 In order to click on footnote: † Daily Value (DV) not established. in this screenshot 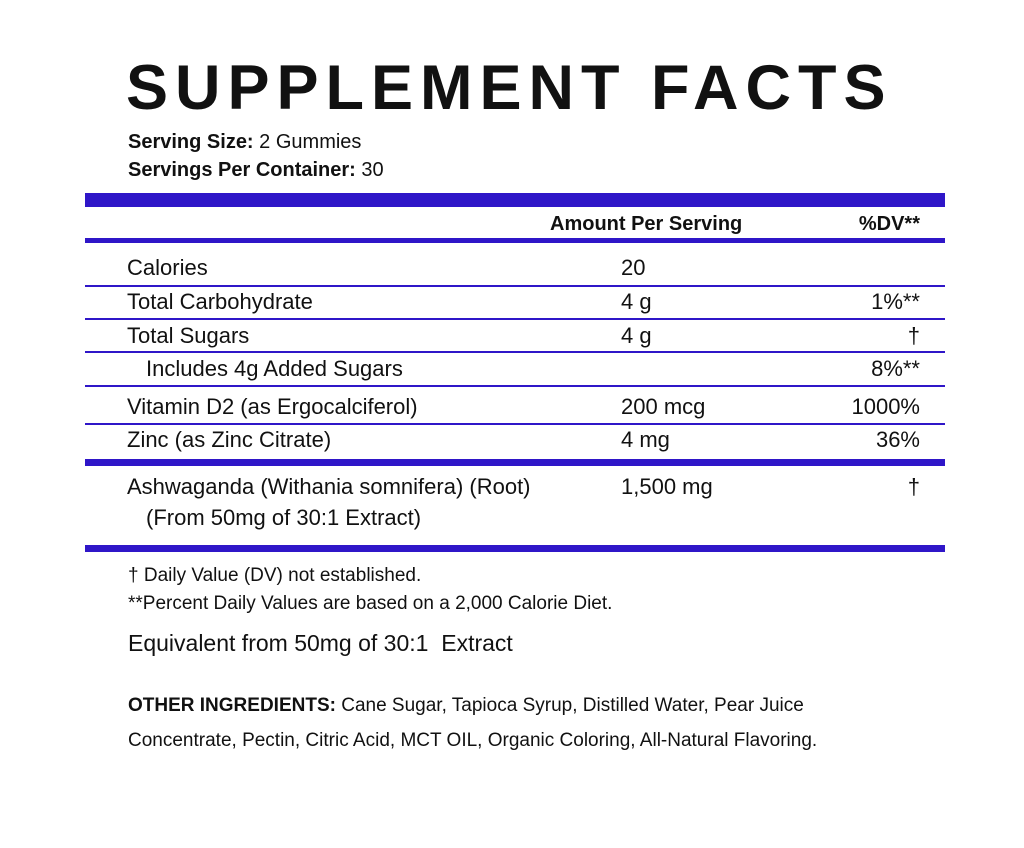, I will do `click(275, 575)`.